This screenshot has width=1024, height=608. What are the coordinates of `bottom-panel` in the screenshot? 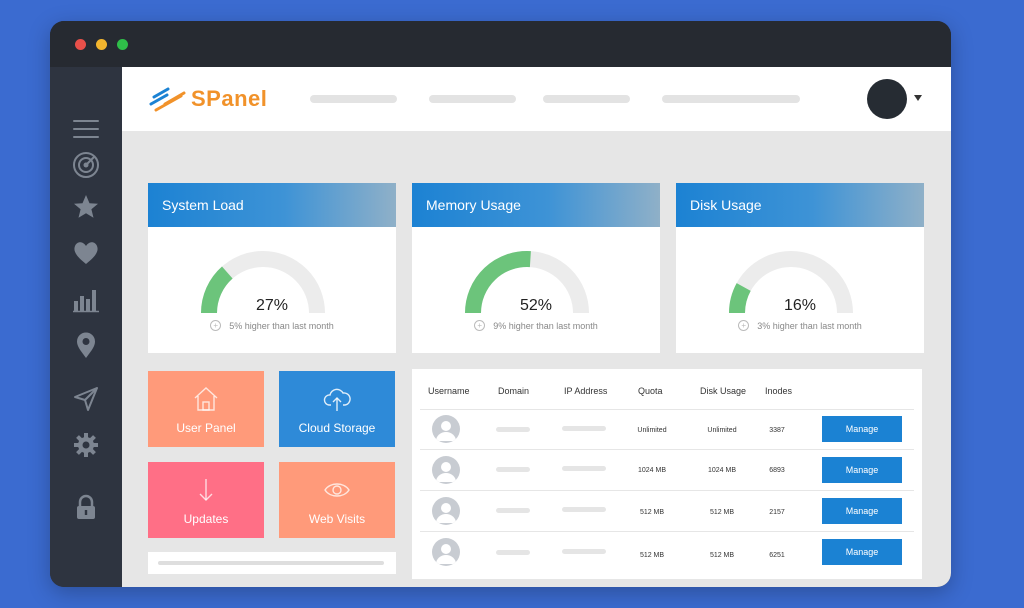 It's located at (272, 563).